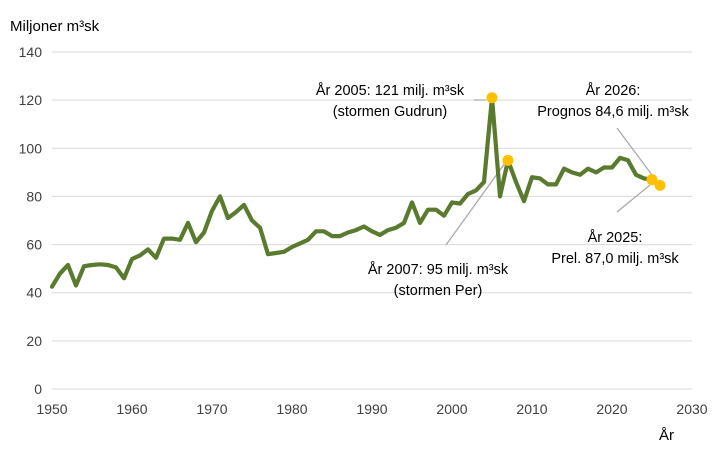 Image resolution: width=720 pixels, height=449 pixels. I want to click on x-tick-labels: 1950 1960 1970 1980 1990 2000 2010 2020 2030, so click(371, 409).